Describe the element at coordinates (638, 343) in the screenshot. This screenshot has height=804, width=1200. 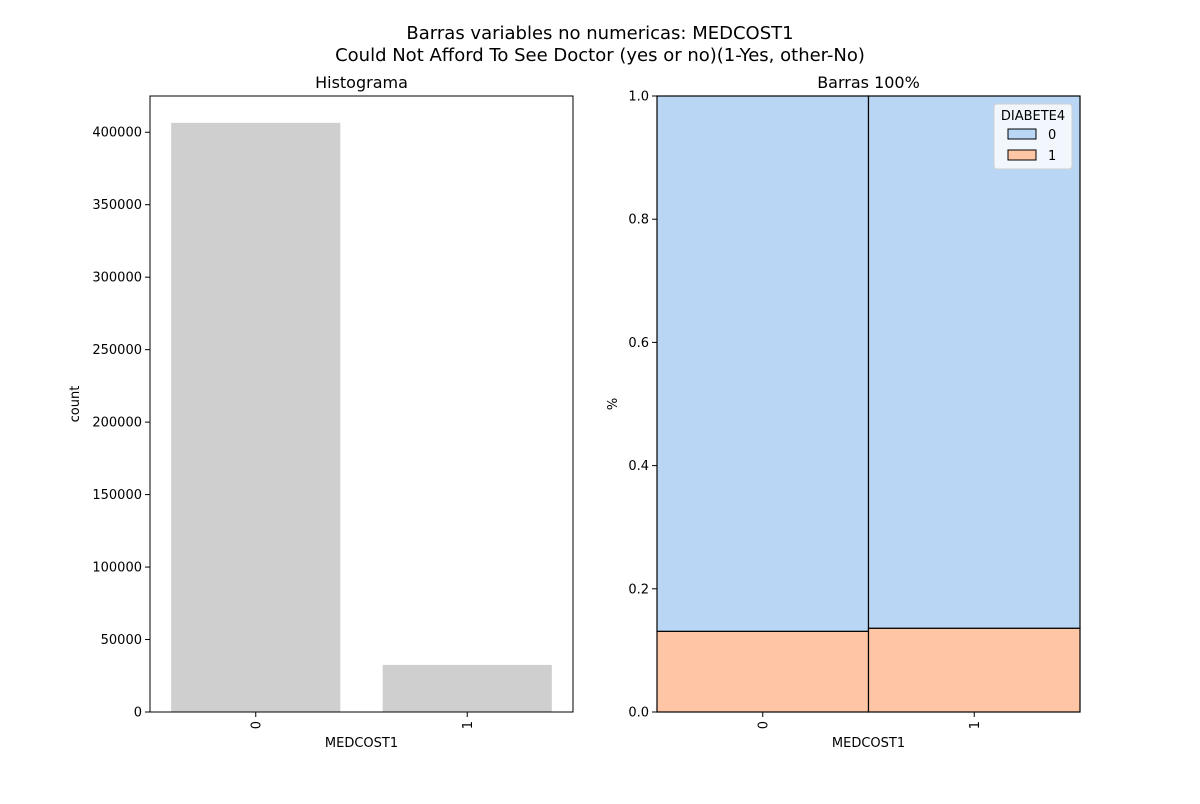
I see `y-tick-label: 0.6` at that location.